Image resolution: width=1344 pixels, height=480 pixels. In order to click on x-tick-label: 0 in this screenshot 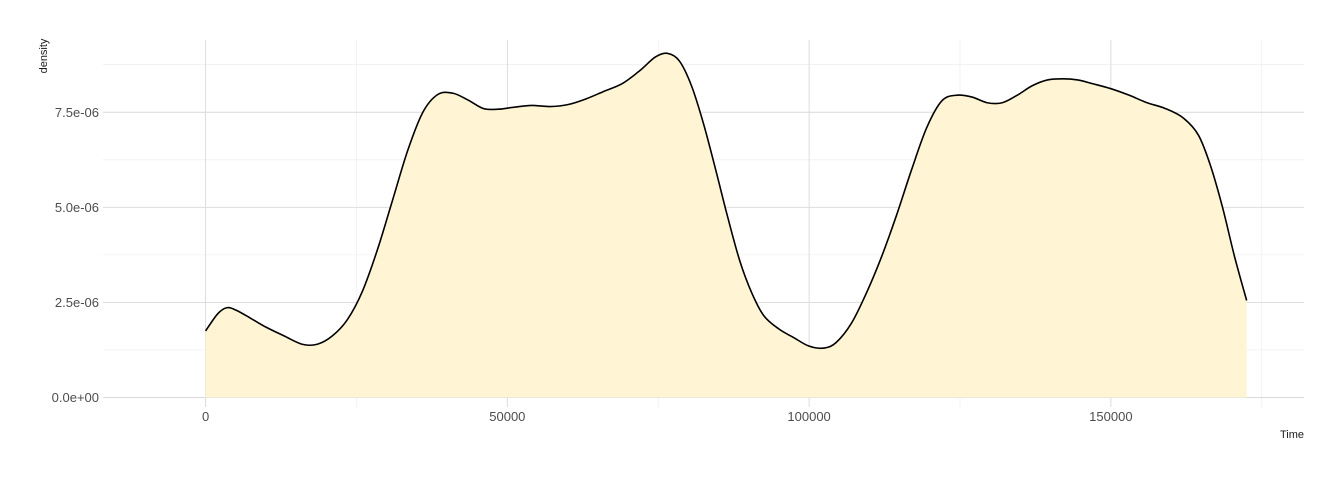, I will do `click(205, 416)`.